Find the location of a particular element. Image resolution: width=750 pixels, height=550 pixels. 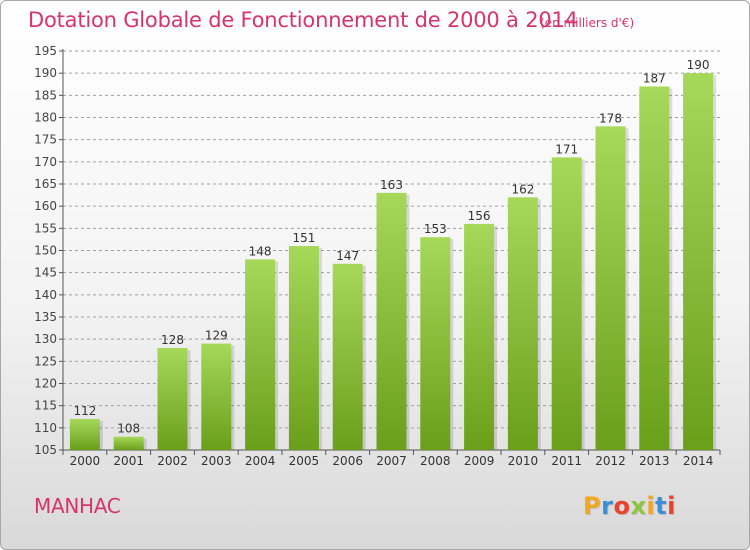

x-tick-label: 2005 is located at coordinates (304, 461).